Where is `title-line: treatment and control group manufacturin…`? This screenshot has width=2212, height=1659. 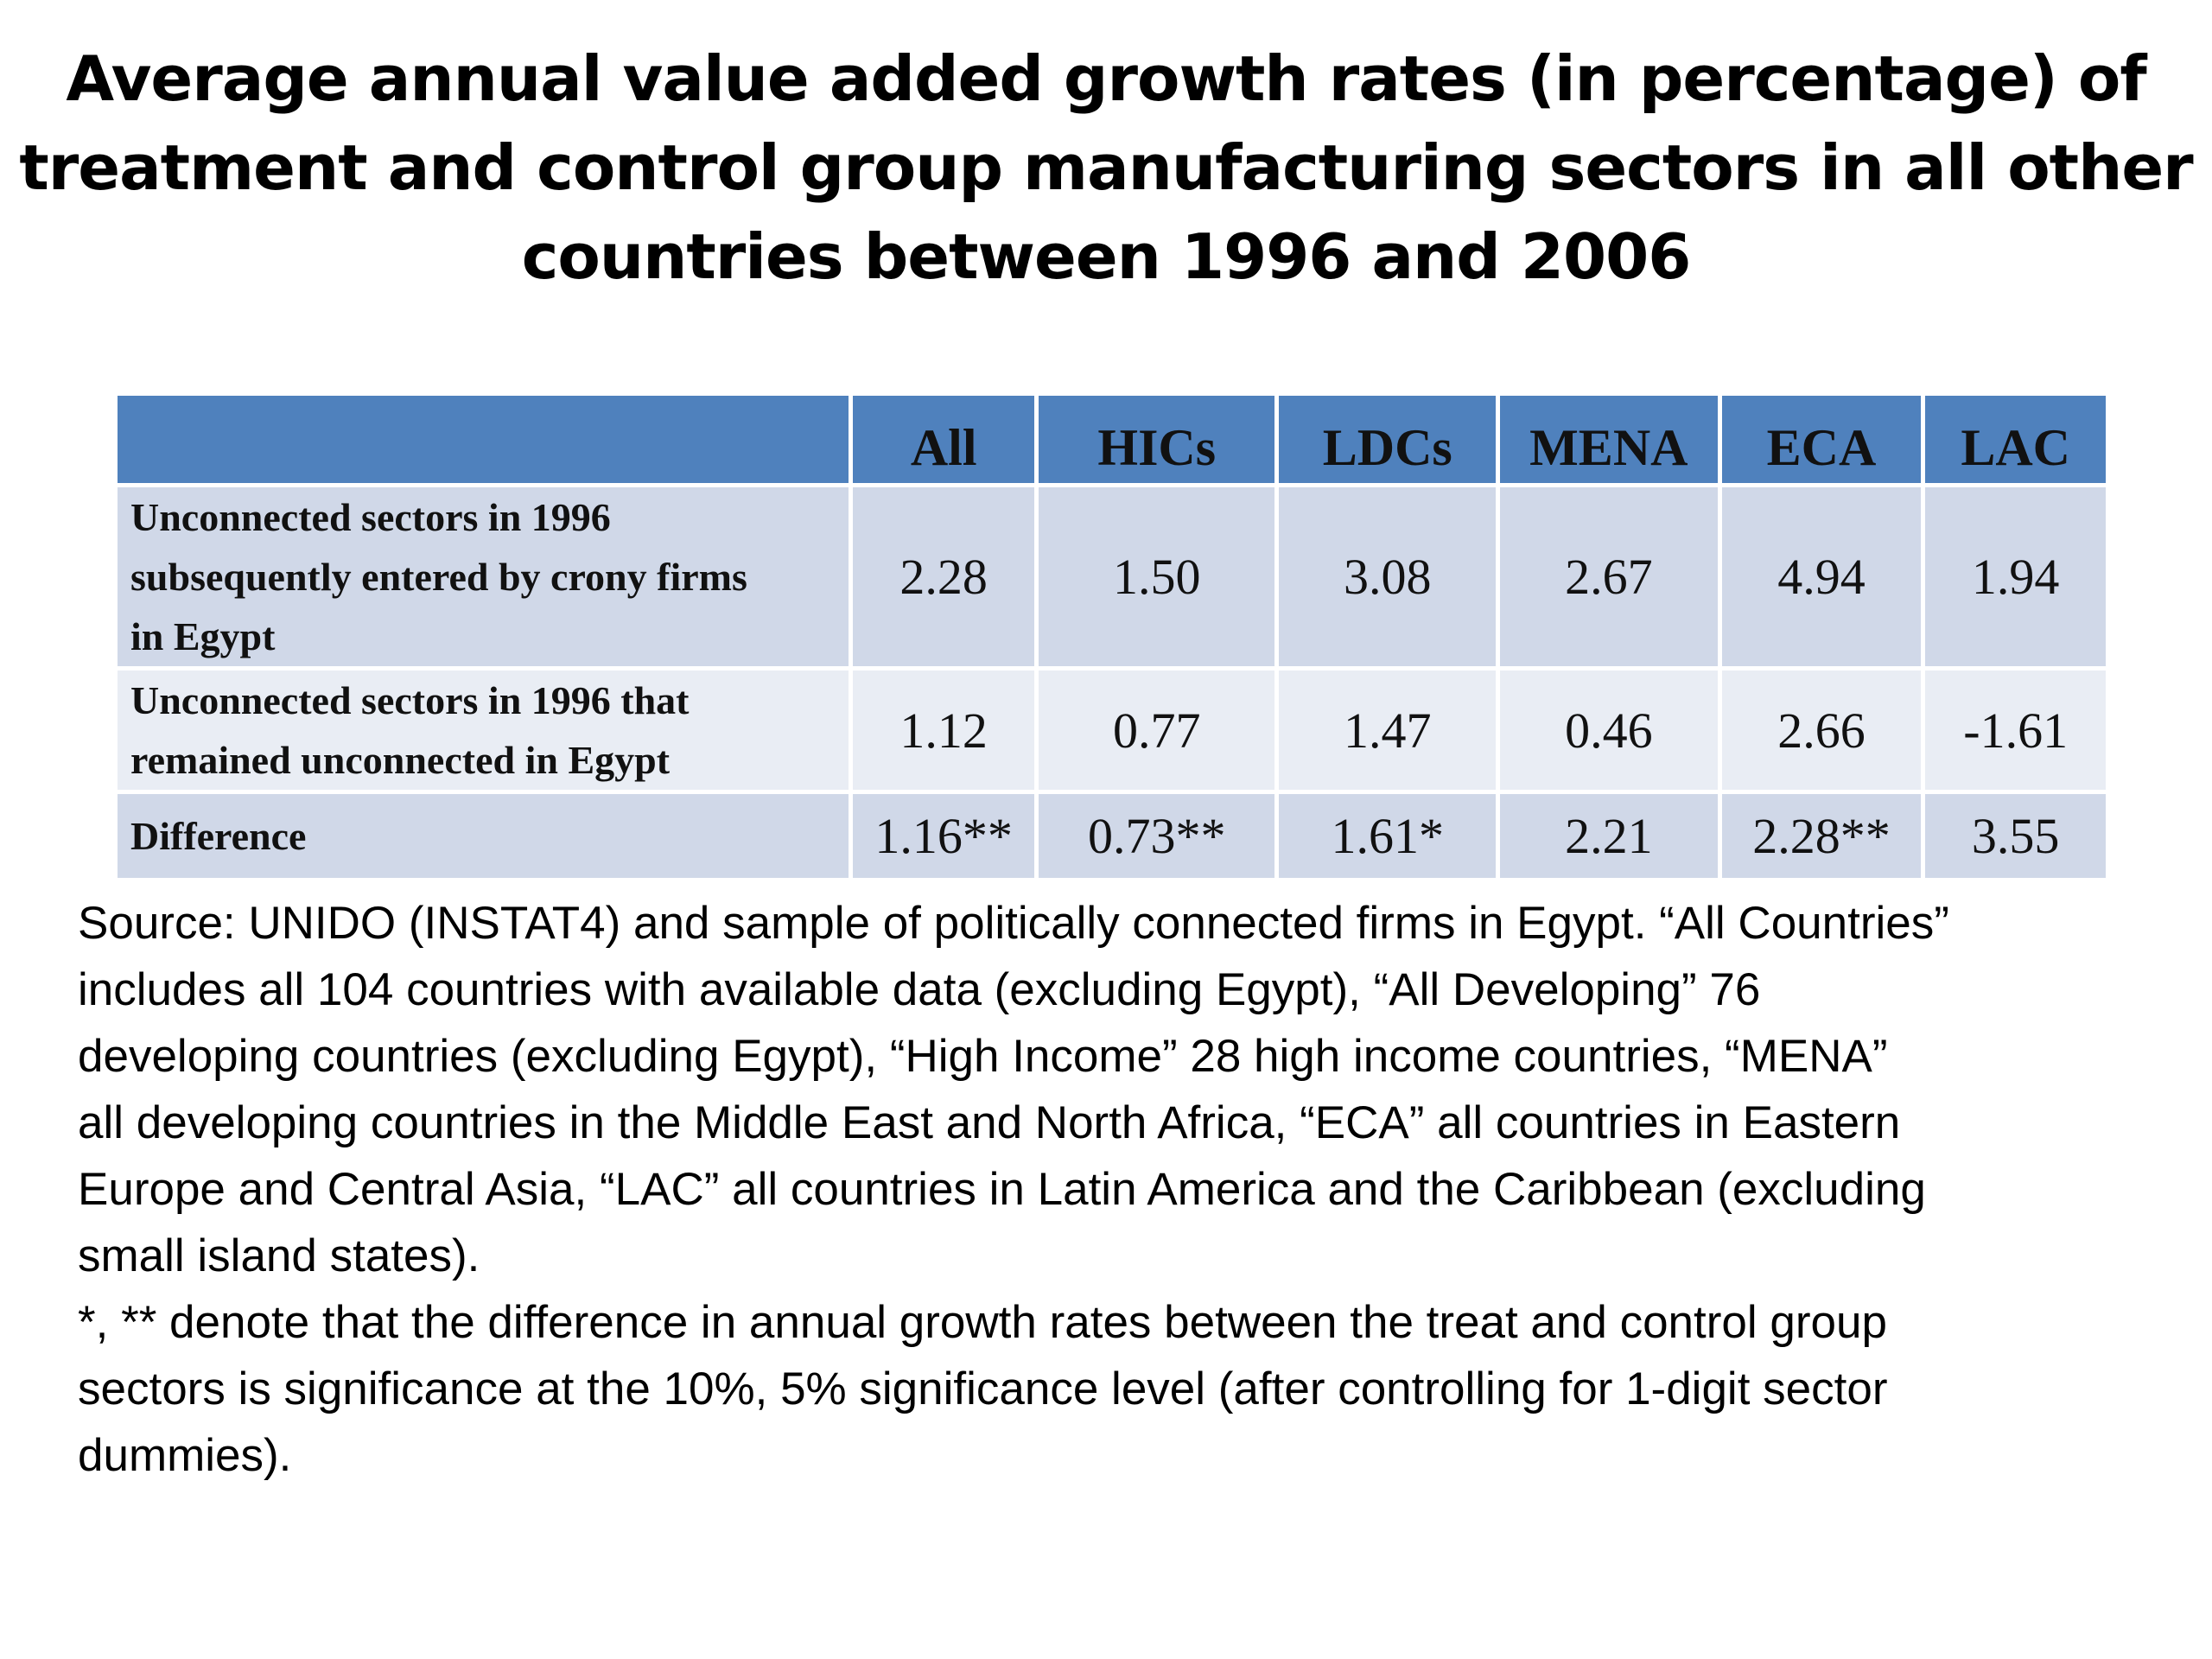 title-line: treatment and control group manufacturin… is located at coordinates (1106, 167).